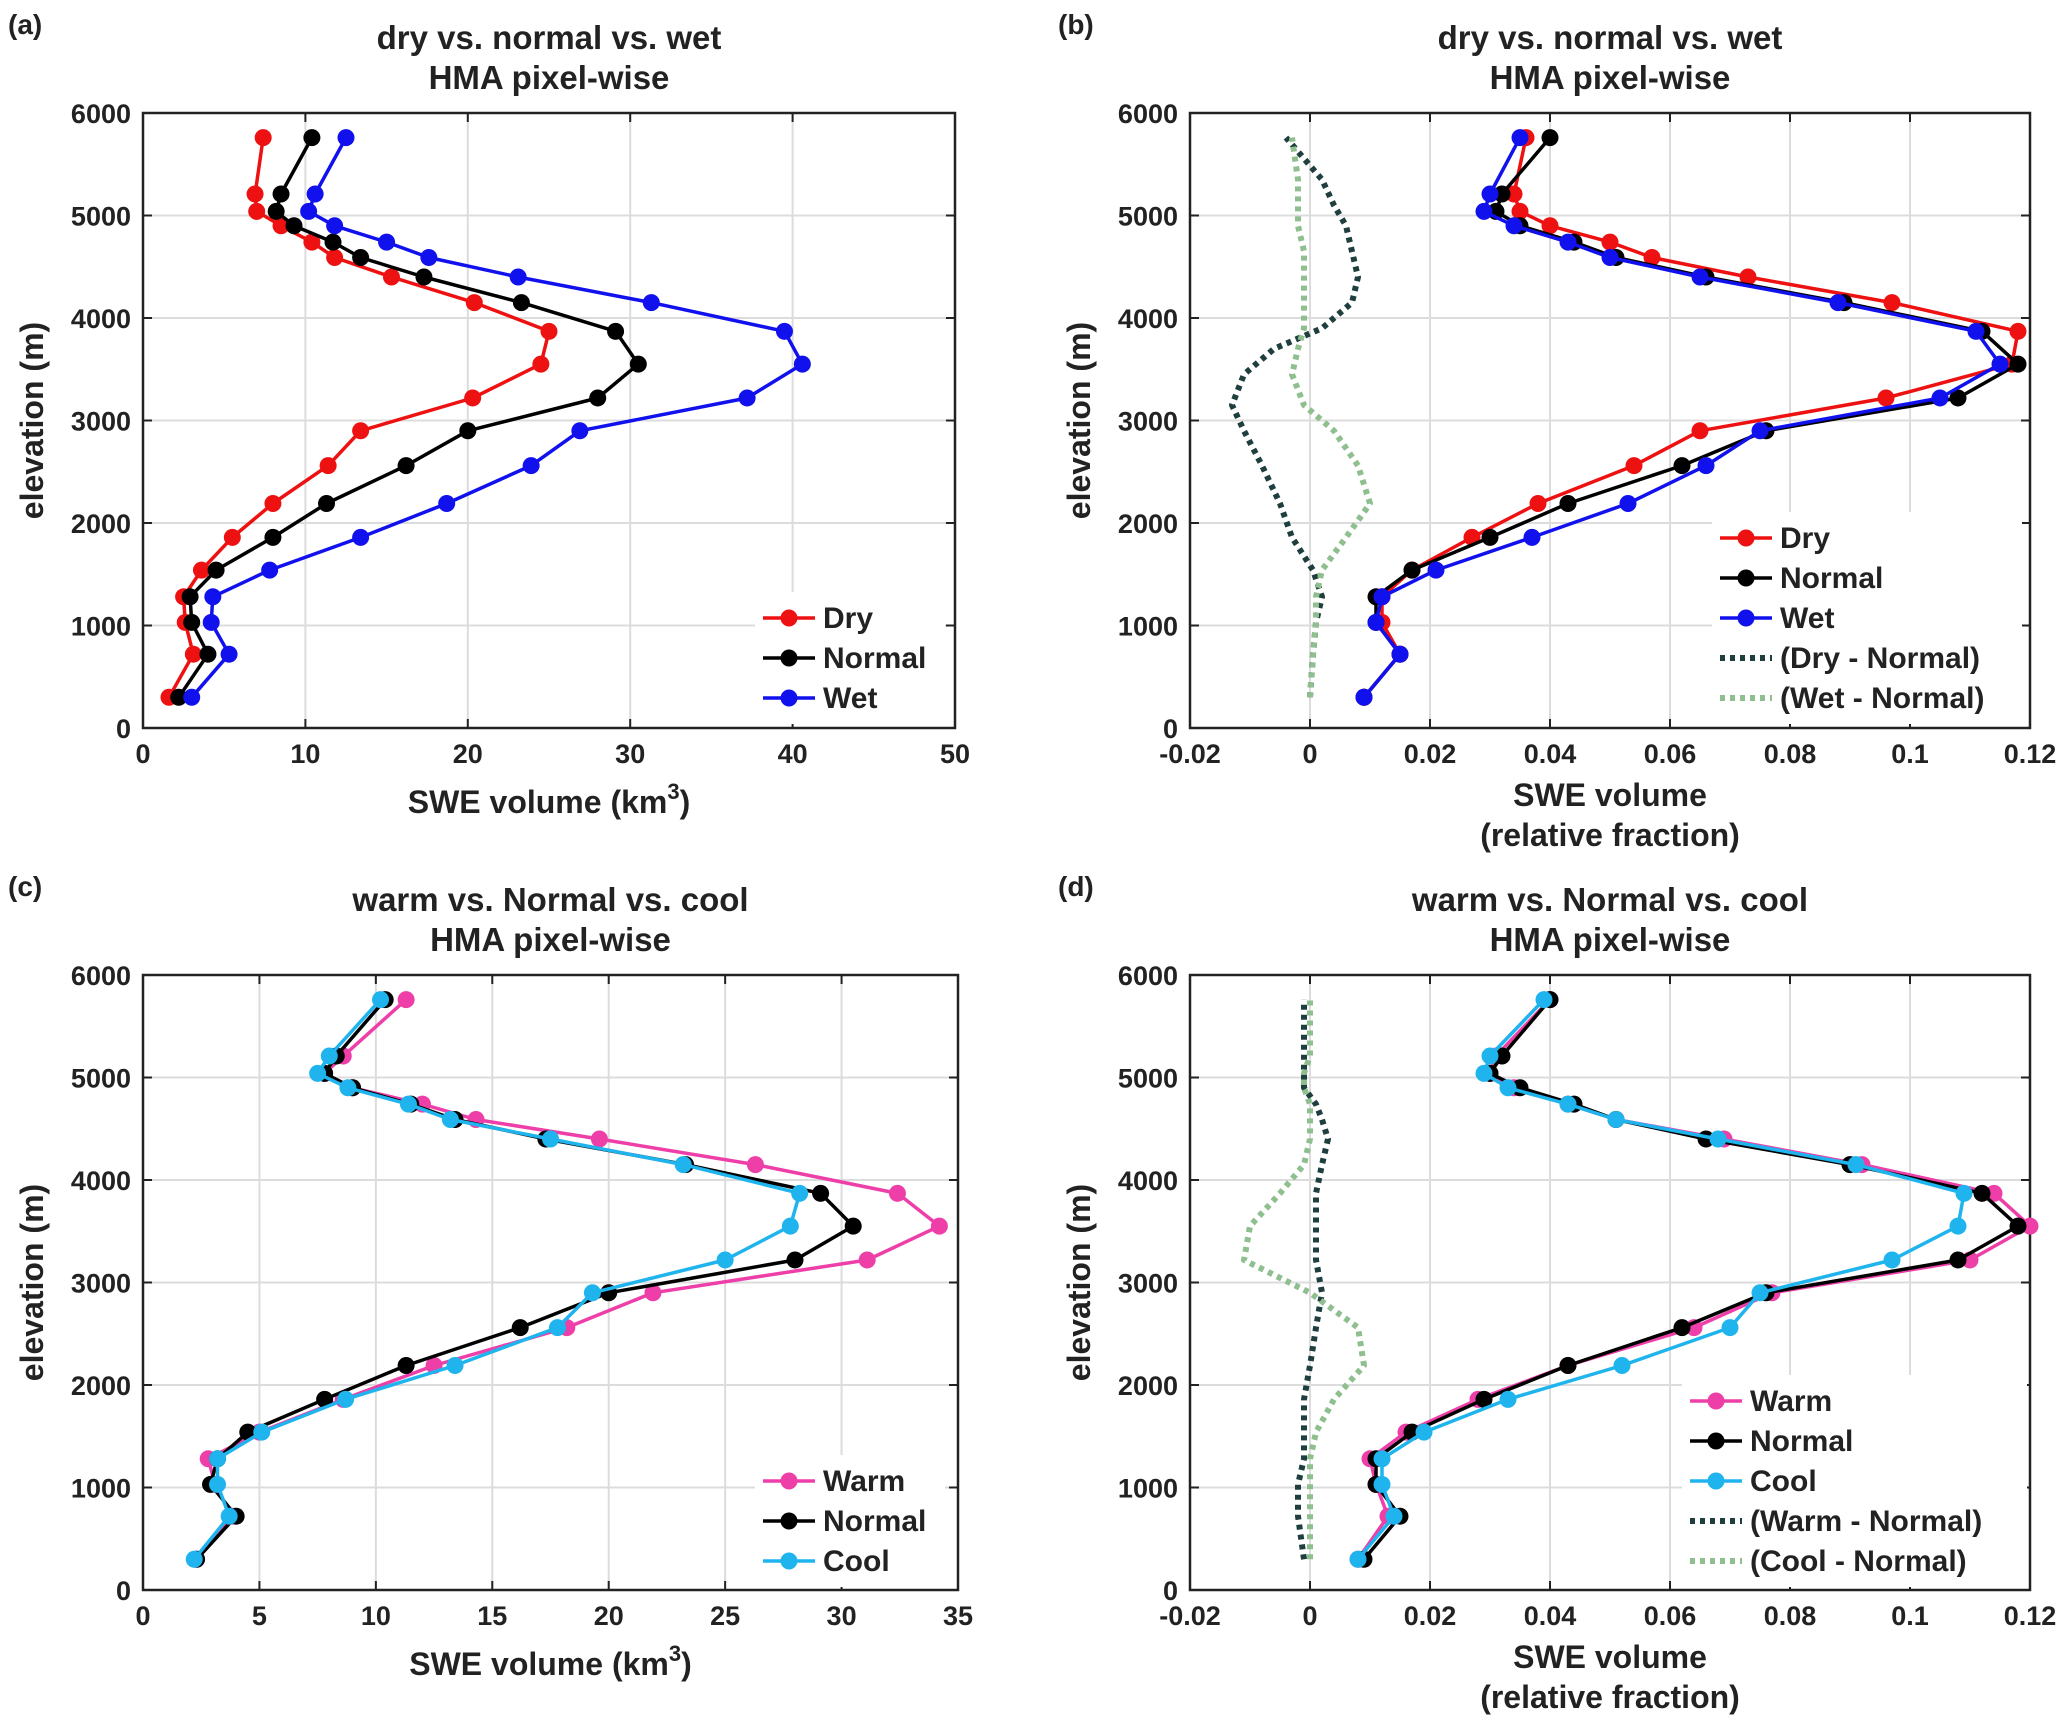 Image resolution: width=2067 pixels, height=1731 pixels. What do you see at coordinates (1610, 835) in the screenshot?
I see `x-axis-label-line2: (relative fraction)` at bounding box center [1610, 835].